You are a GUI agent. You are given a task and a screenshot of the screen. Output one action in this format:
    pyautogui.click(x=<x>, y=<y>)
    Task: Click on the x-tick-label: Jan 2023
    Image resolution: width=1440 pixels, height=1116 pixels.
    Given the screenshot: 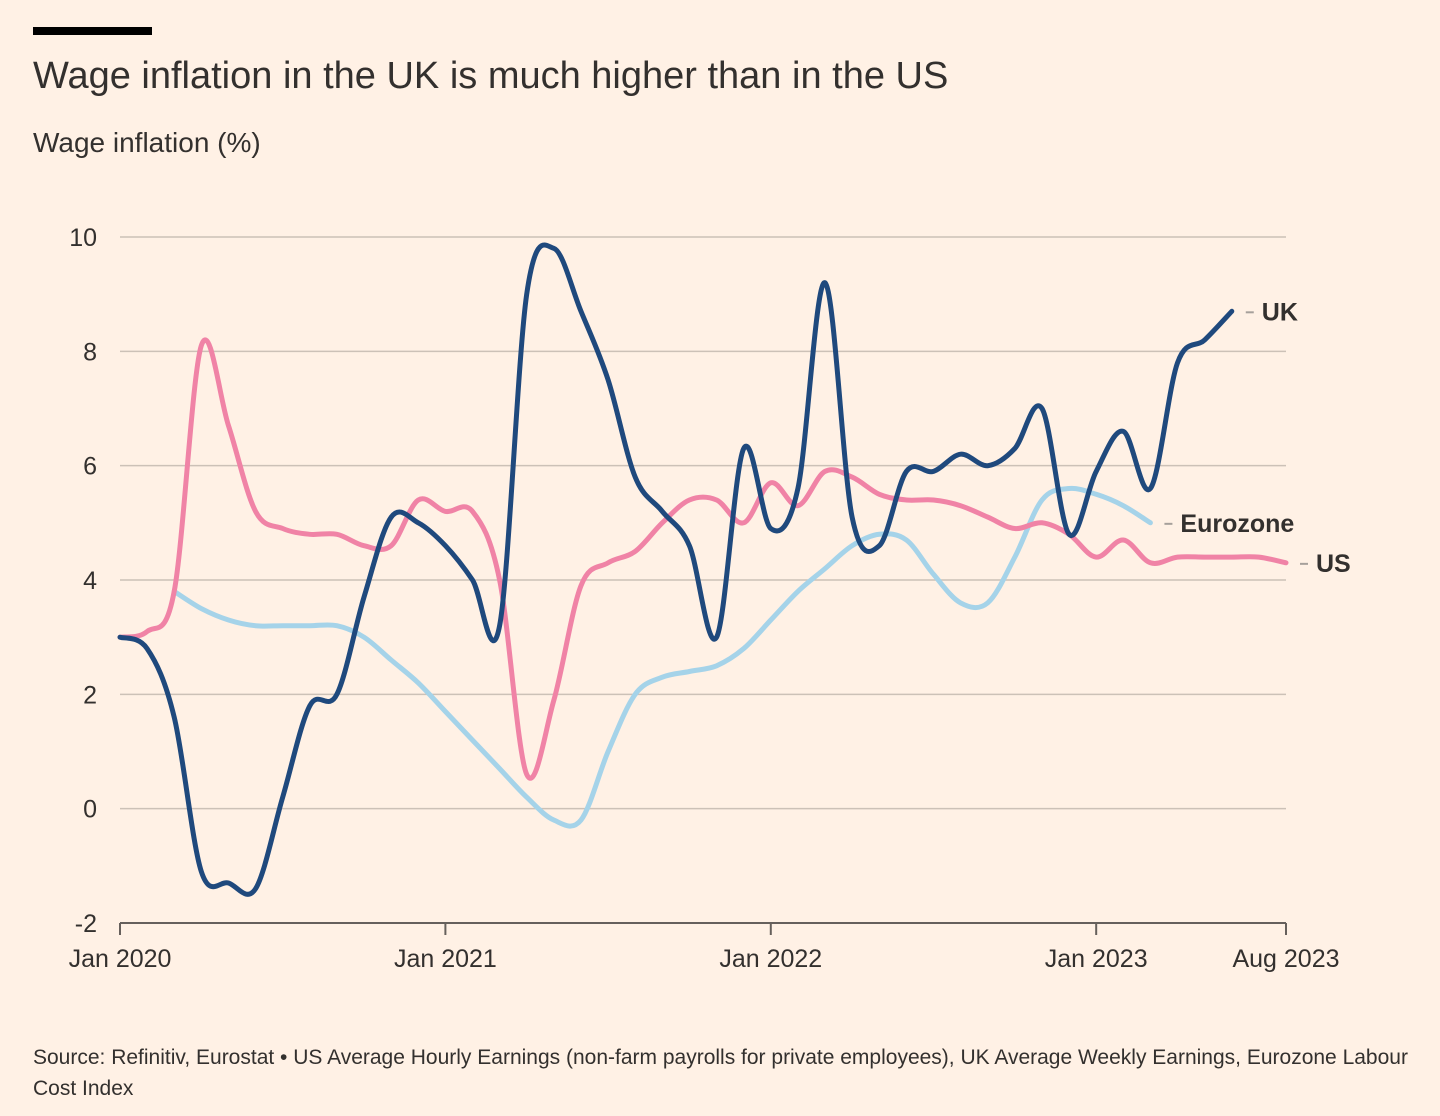 What is the action you would take?
    pyautogui.click(x=1096, y=959)
    